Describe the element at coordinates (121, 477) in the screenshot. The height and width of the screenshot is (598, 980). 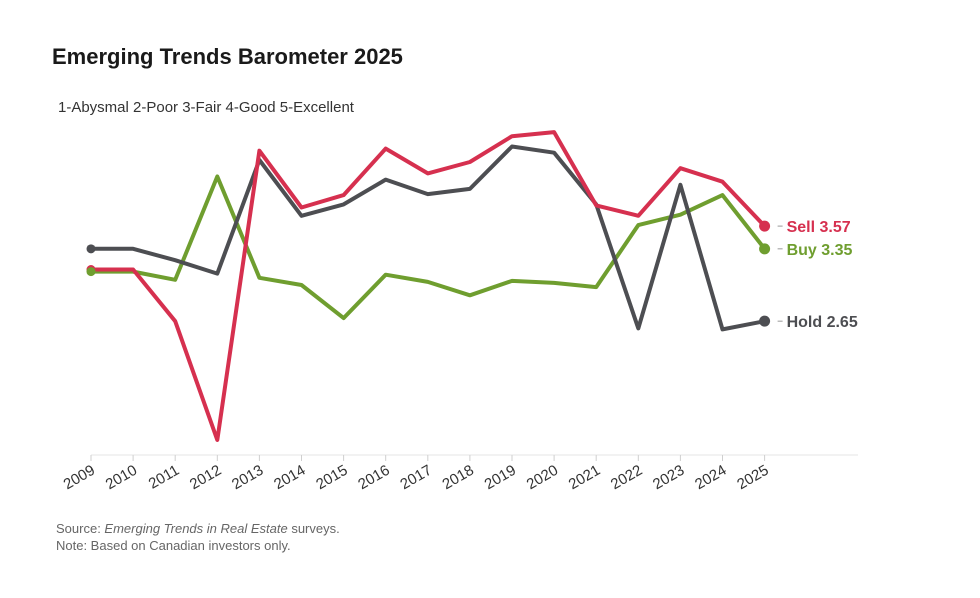
I see `x-tick-label-2010: 2010` at that location.